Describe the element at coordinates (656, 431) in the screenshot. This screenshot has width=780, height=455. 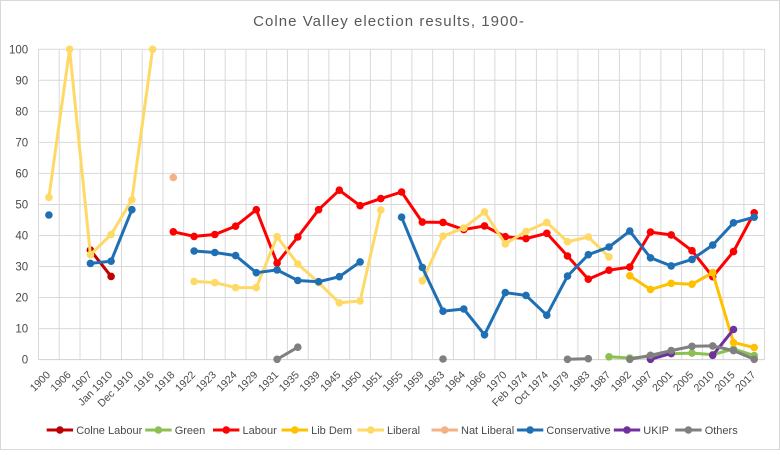
I see `svg-text: UKIP` at that location.